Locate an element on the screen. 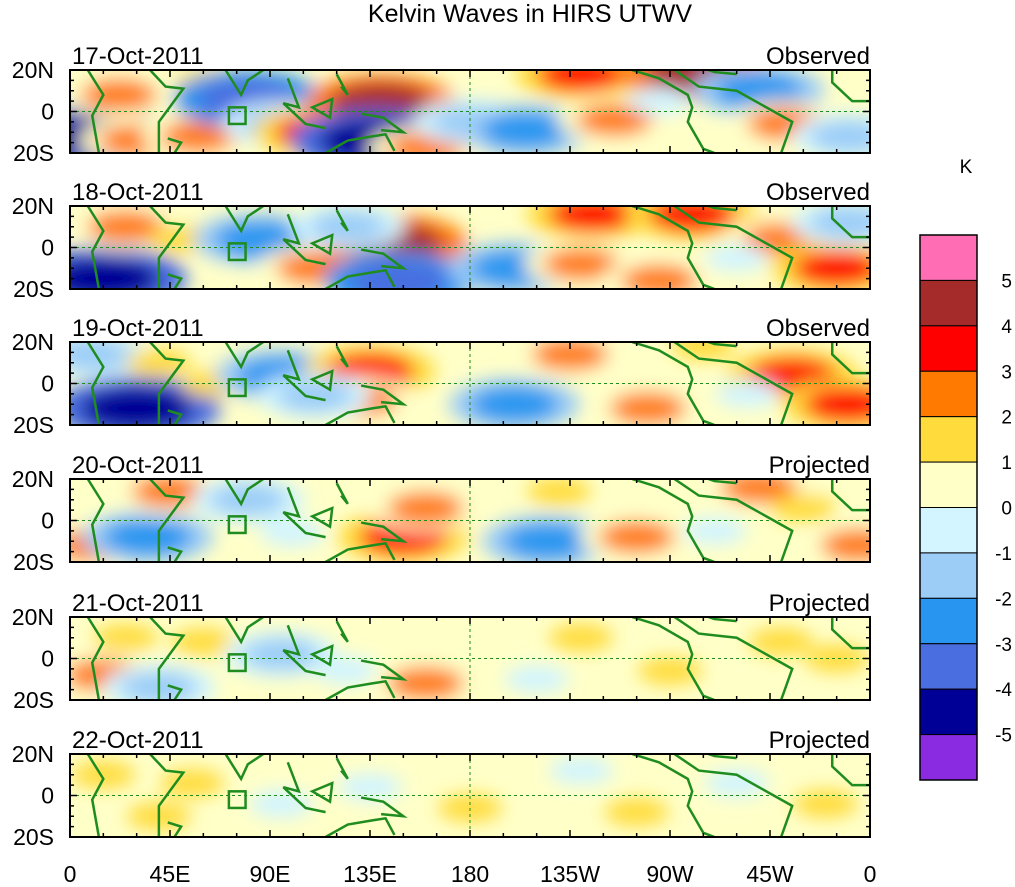 This screenshot has width=1015, height=887. colorbar-level-label: -3 is located at coordinates (1003, 645).